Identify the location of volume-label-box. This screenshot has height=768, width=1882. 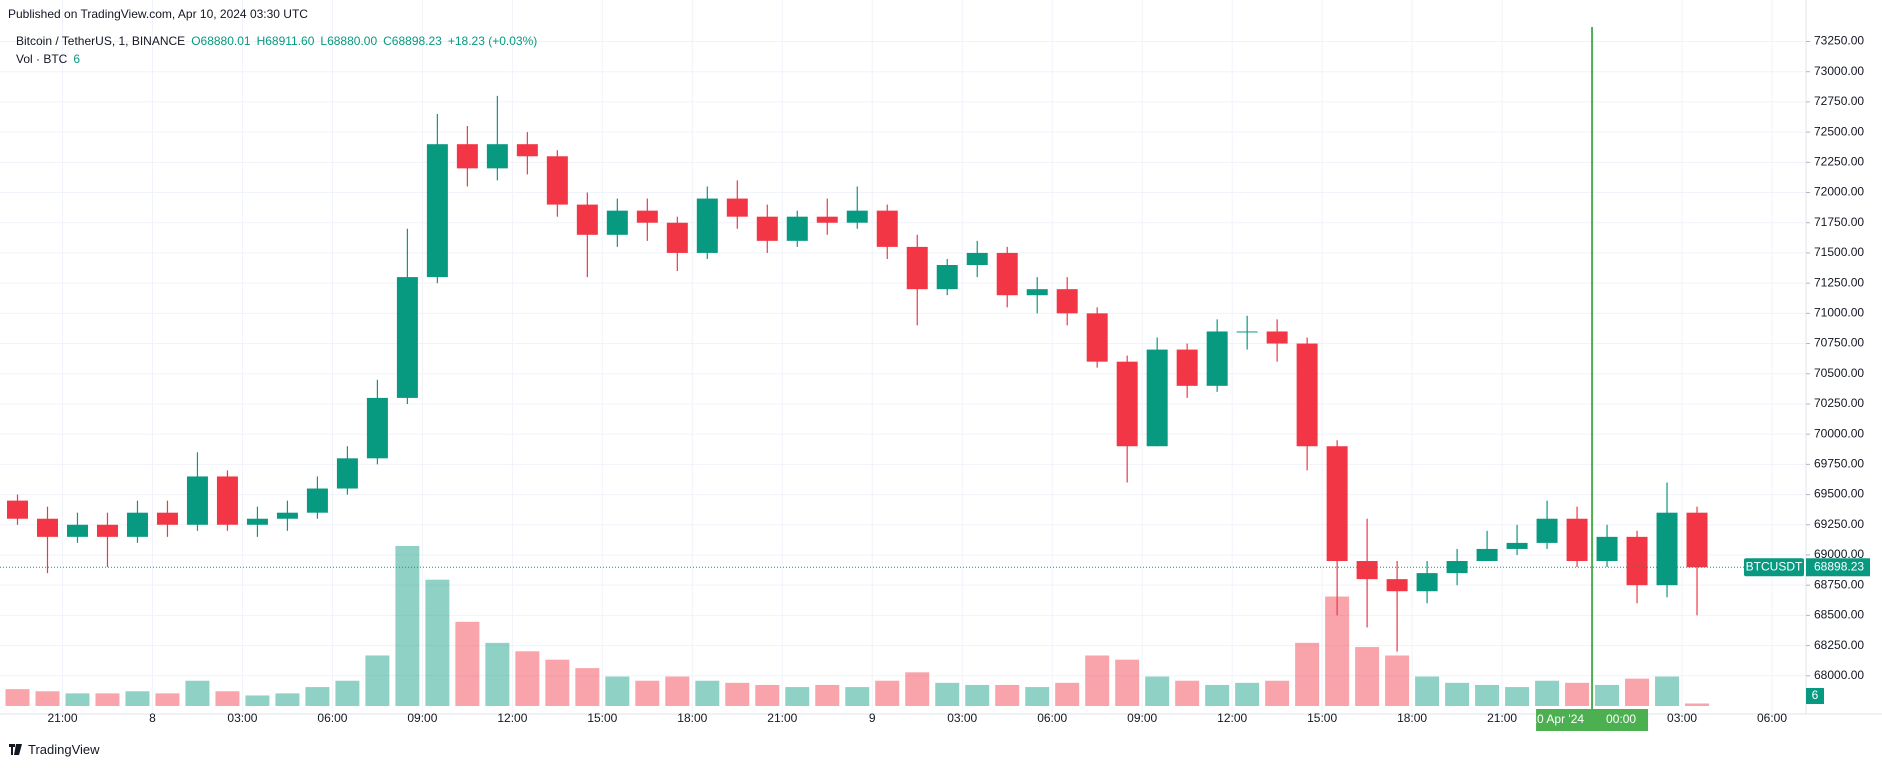
(1815, 696).